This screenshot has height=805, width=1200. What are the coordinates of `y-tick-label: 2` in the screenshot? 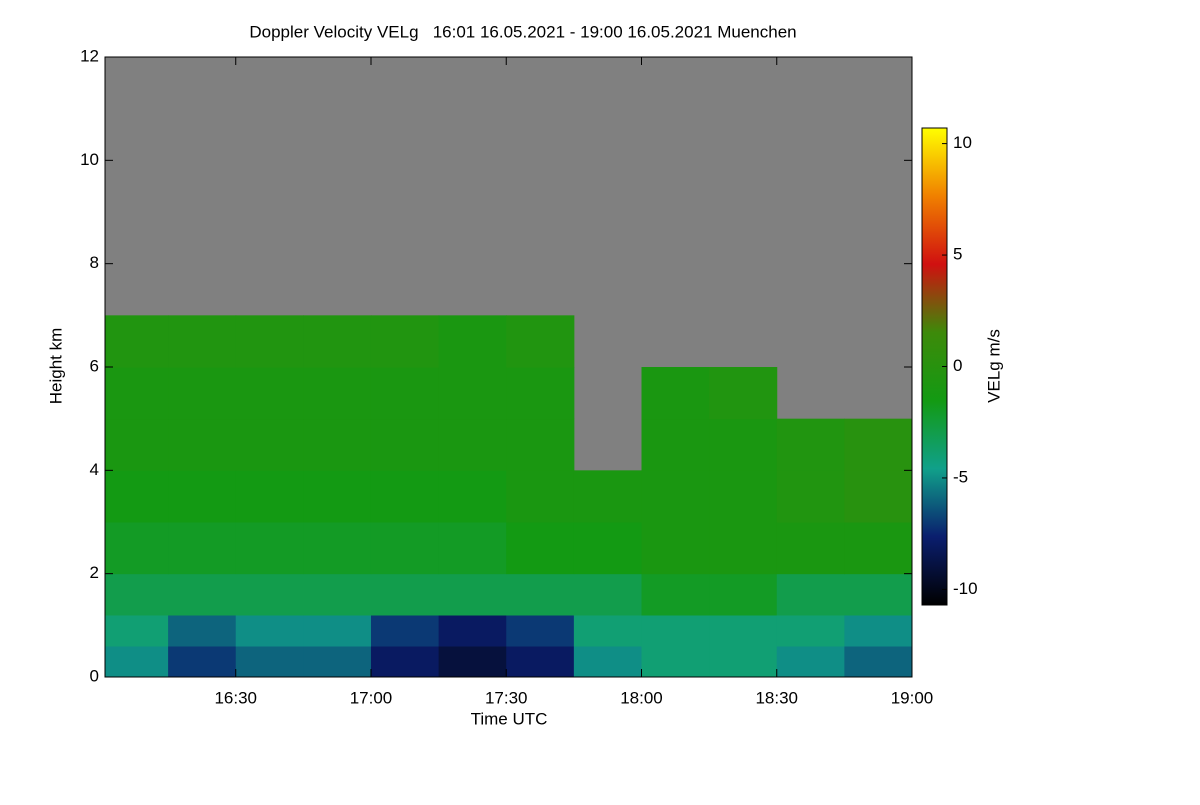 It's located at (94, 572).